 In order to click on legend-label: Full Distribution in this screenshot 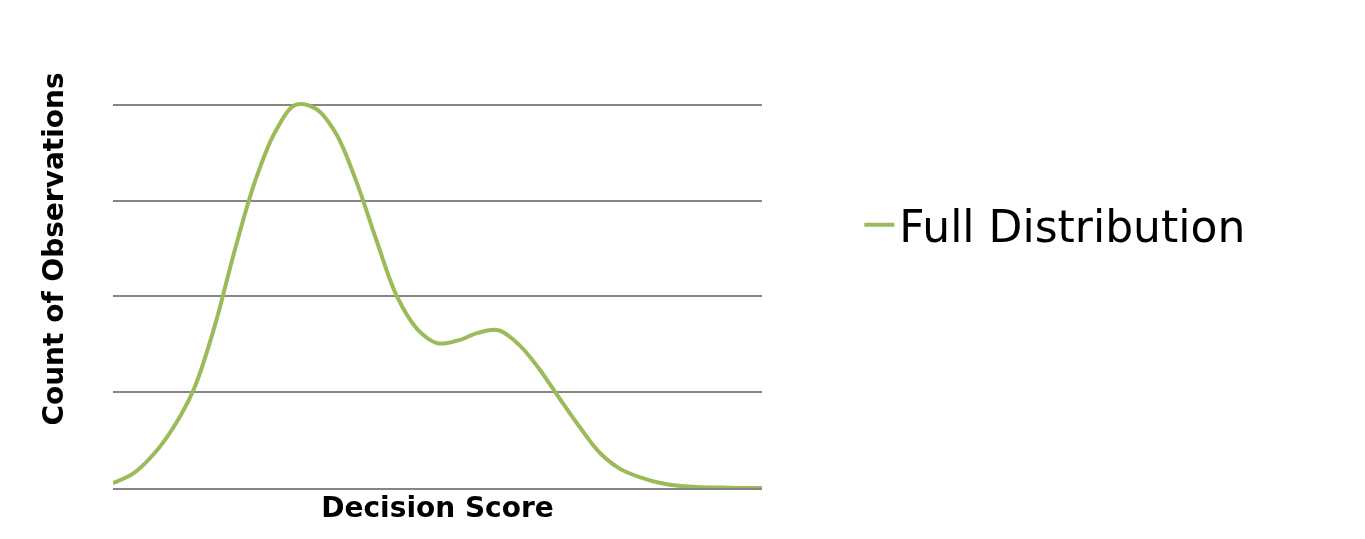, I will do `click(1072, 226)`.